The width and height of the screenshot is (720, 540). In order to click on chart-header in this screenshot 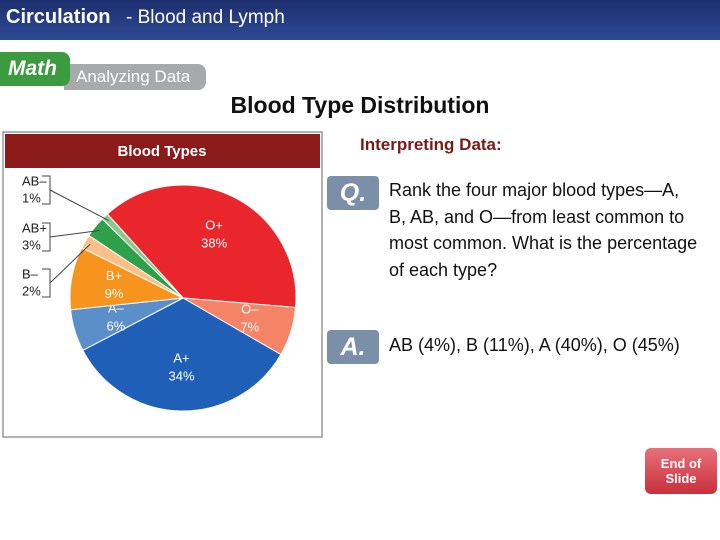, I will do `click(162, 151)`.